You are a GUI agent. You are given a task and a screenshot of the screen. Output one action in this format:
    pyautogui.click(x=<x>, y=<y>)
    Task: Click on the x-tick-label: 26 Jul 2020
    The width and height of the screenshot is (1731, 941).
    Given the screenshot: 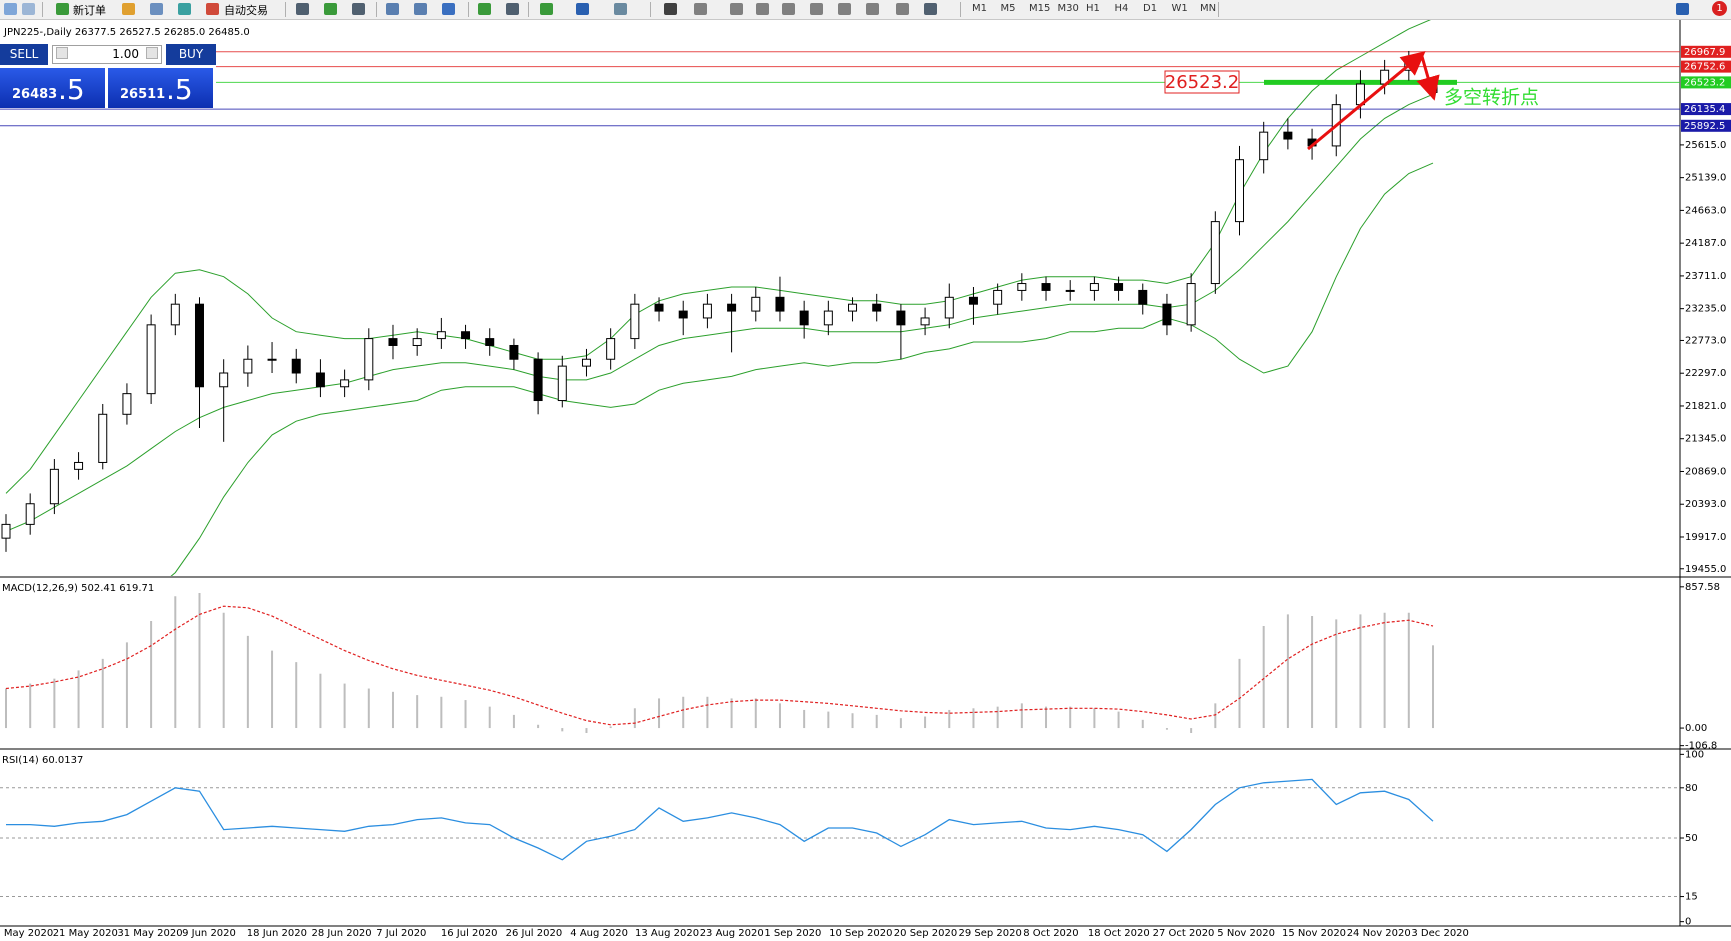 What is the action you would take?
    pyautogui.click(x=534, y=933)
    